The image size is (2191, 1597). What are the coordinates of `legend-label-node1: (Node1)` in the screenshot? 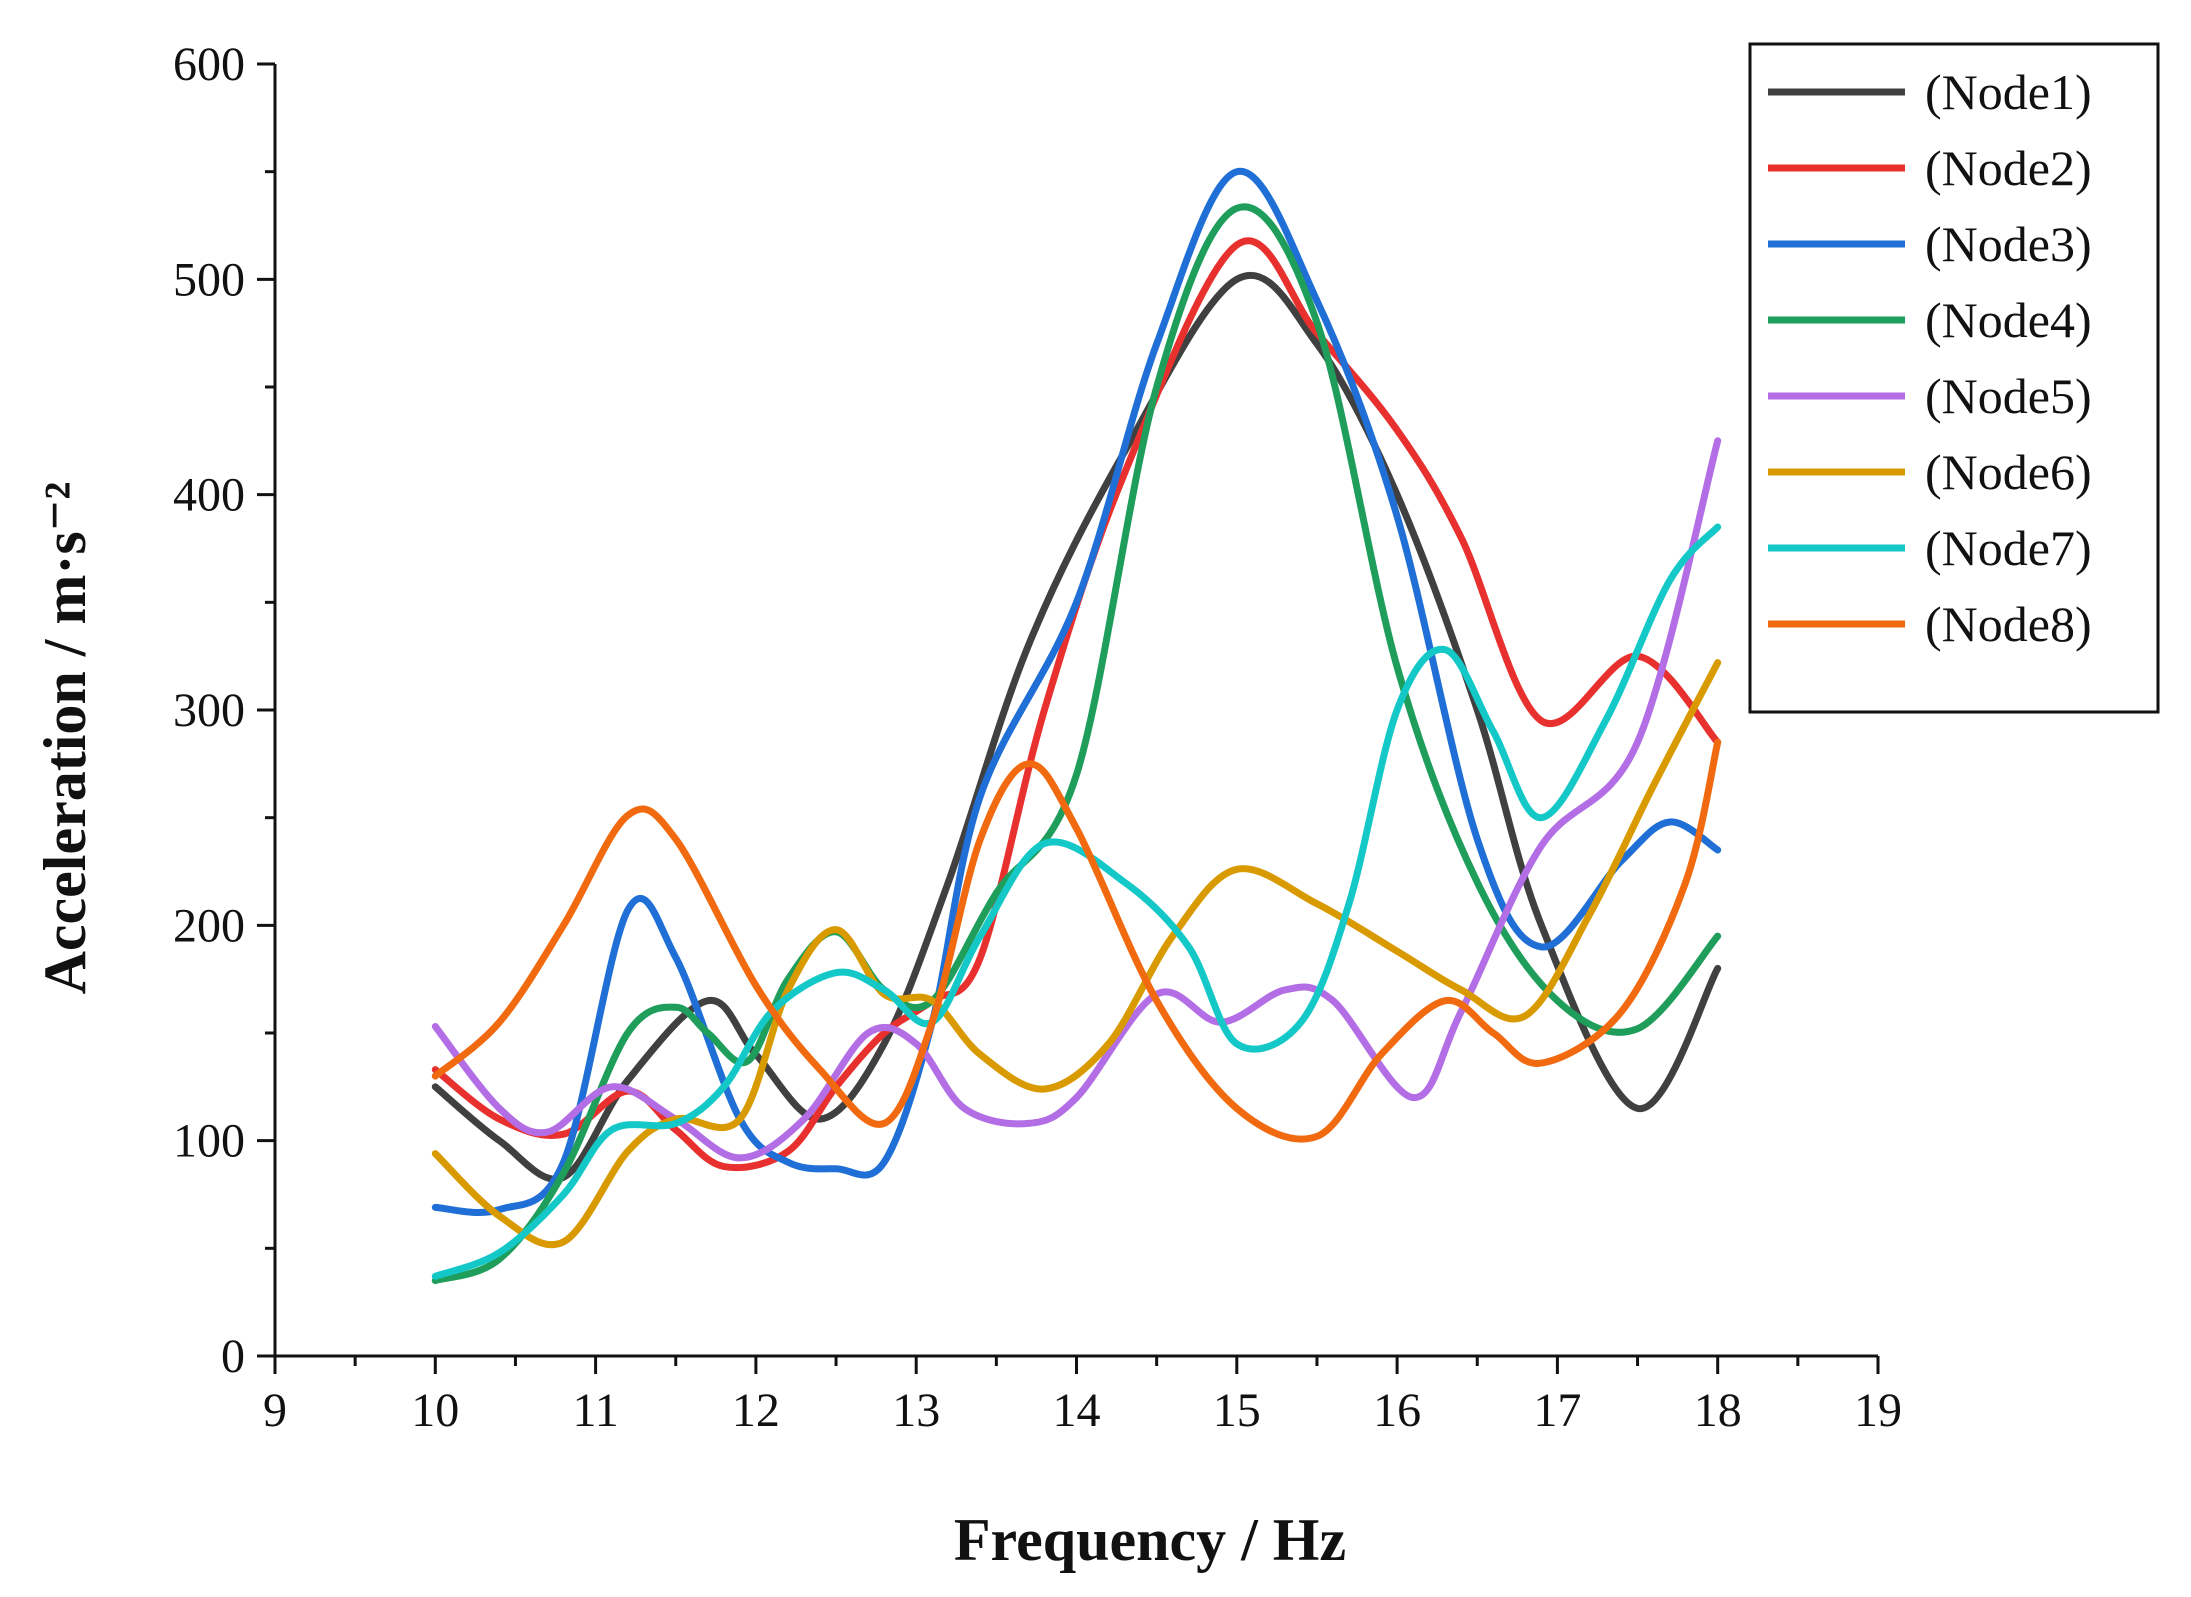 It's located at (2008, 92).